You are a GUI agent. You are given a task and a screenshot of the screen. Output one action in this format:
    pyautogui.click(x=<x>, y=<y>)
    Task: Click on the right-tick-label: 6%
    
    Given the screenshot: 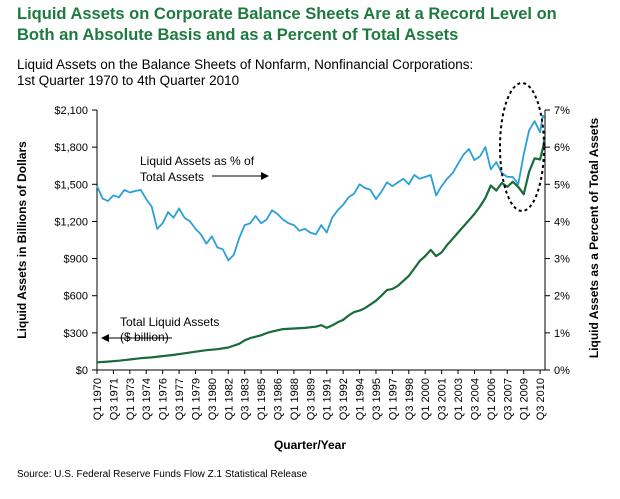 What is the action you would take?
    pyautogui.click(x=562, y=148)
    